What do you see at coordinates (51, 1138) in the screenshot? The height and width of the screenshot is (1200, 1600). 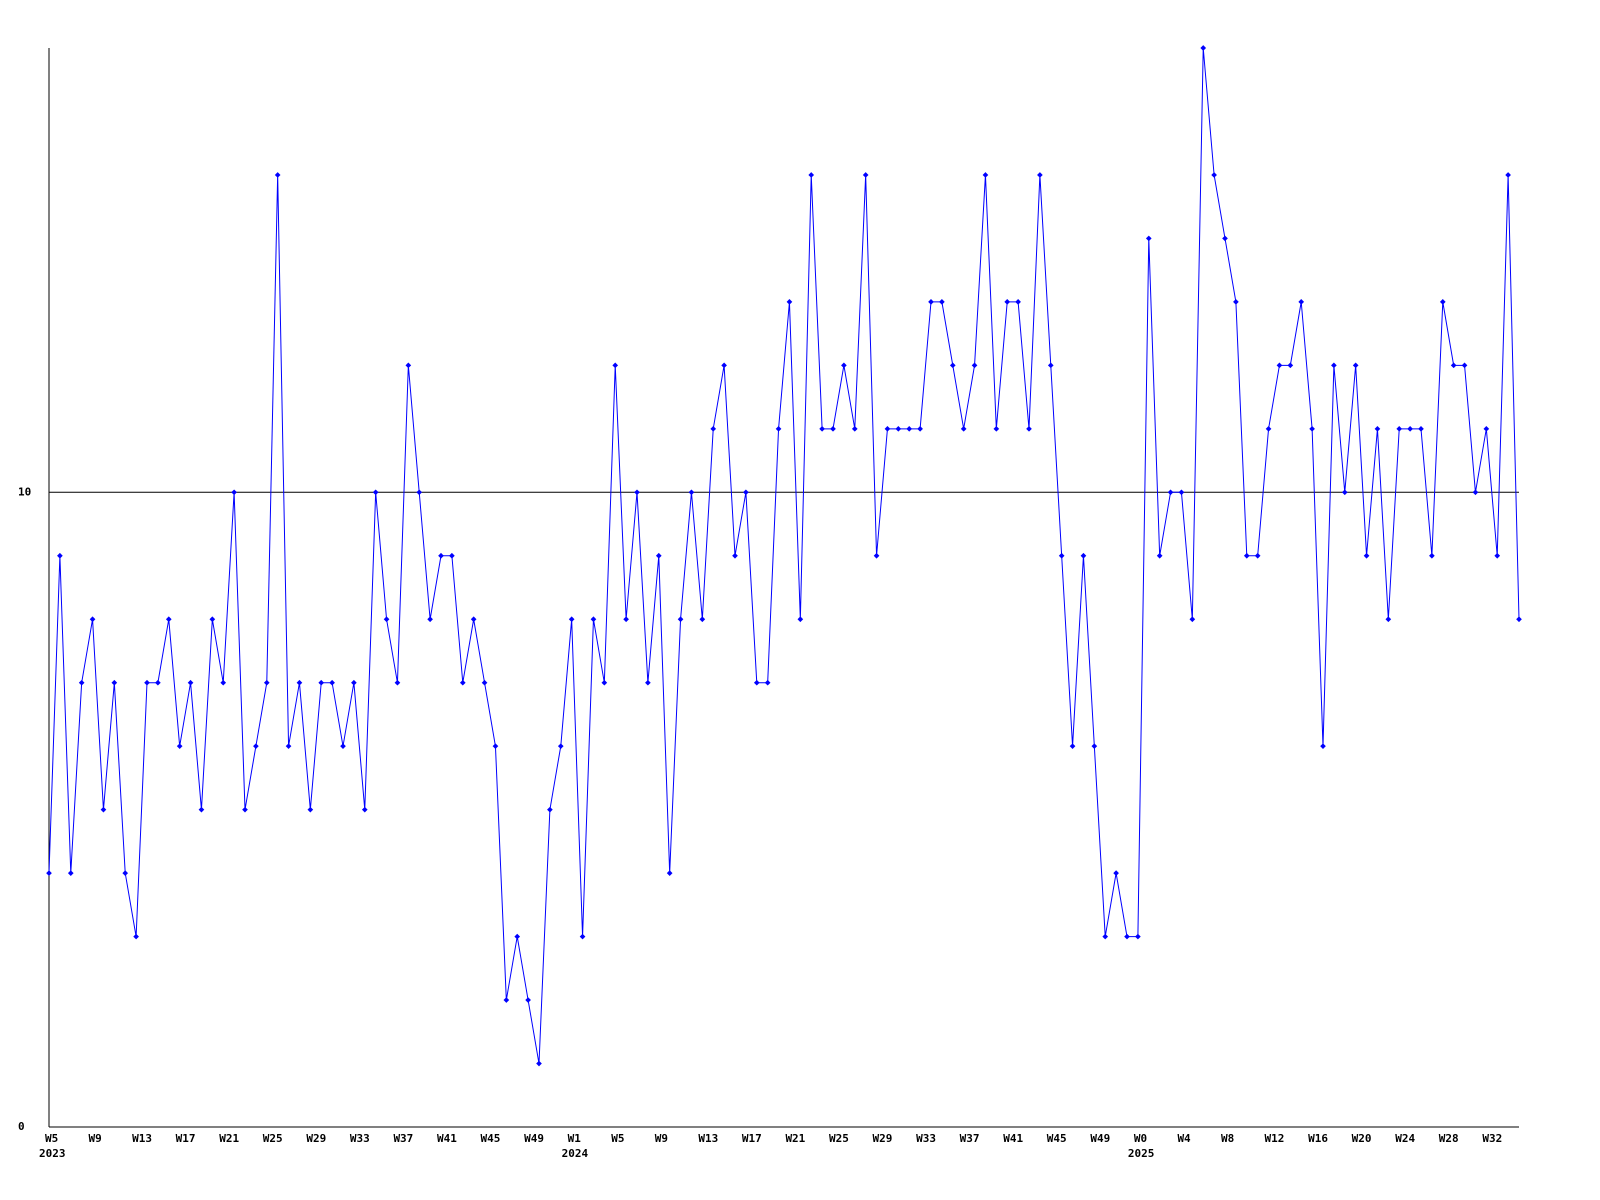 I see `x-tick-label: W5` at bounding box center [51, 1138].